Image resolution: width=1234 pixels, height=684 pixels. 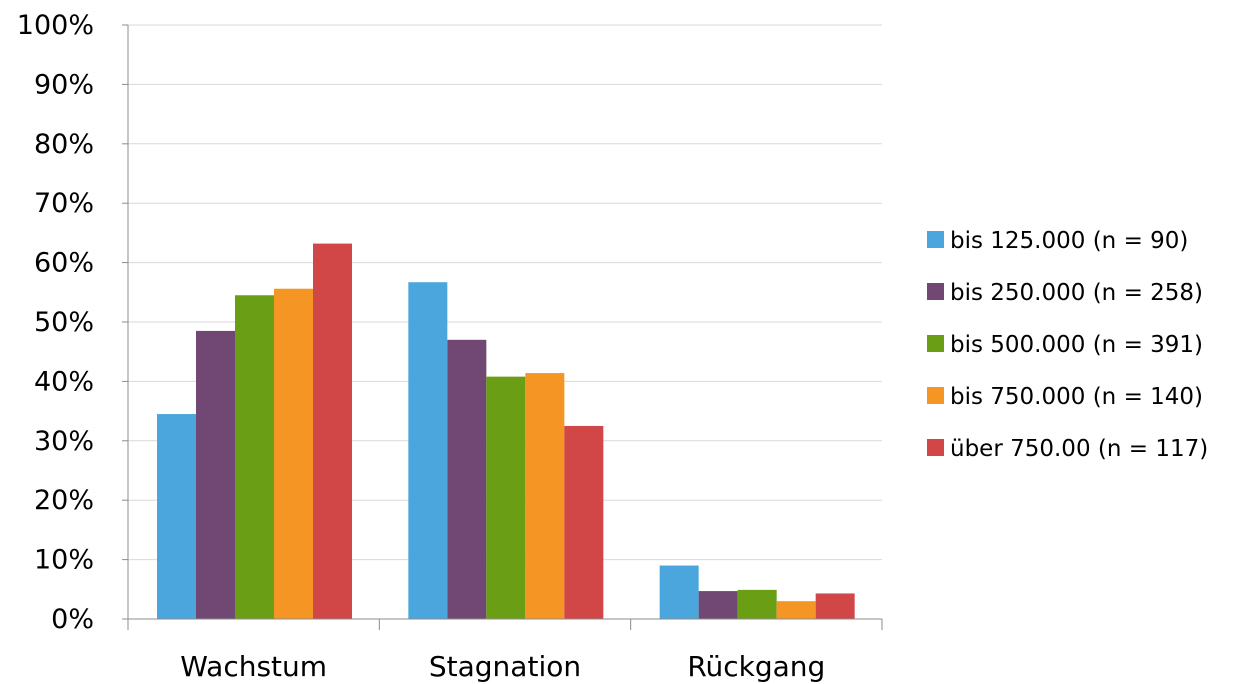 What do you see at coordinates (64, 441) in the screenshot?
I see `y-tick-label: 30%` at bounding box center [64, 441].